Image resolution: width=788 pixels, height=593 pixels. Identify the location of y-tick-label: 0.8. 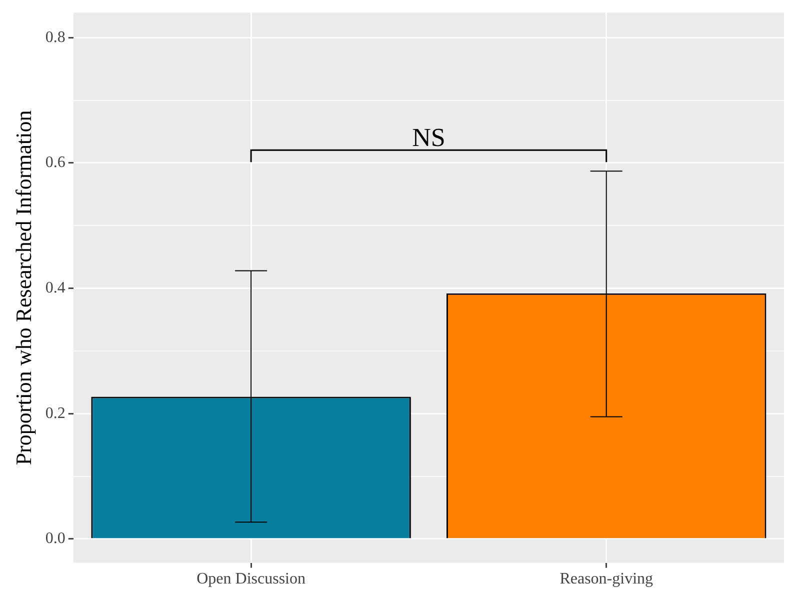
(55, 37).